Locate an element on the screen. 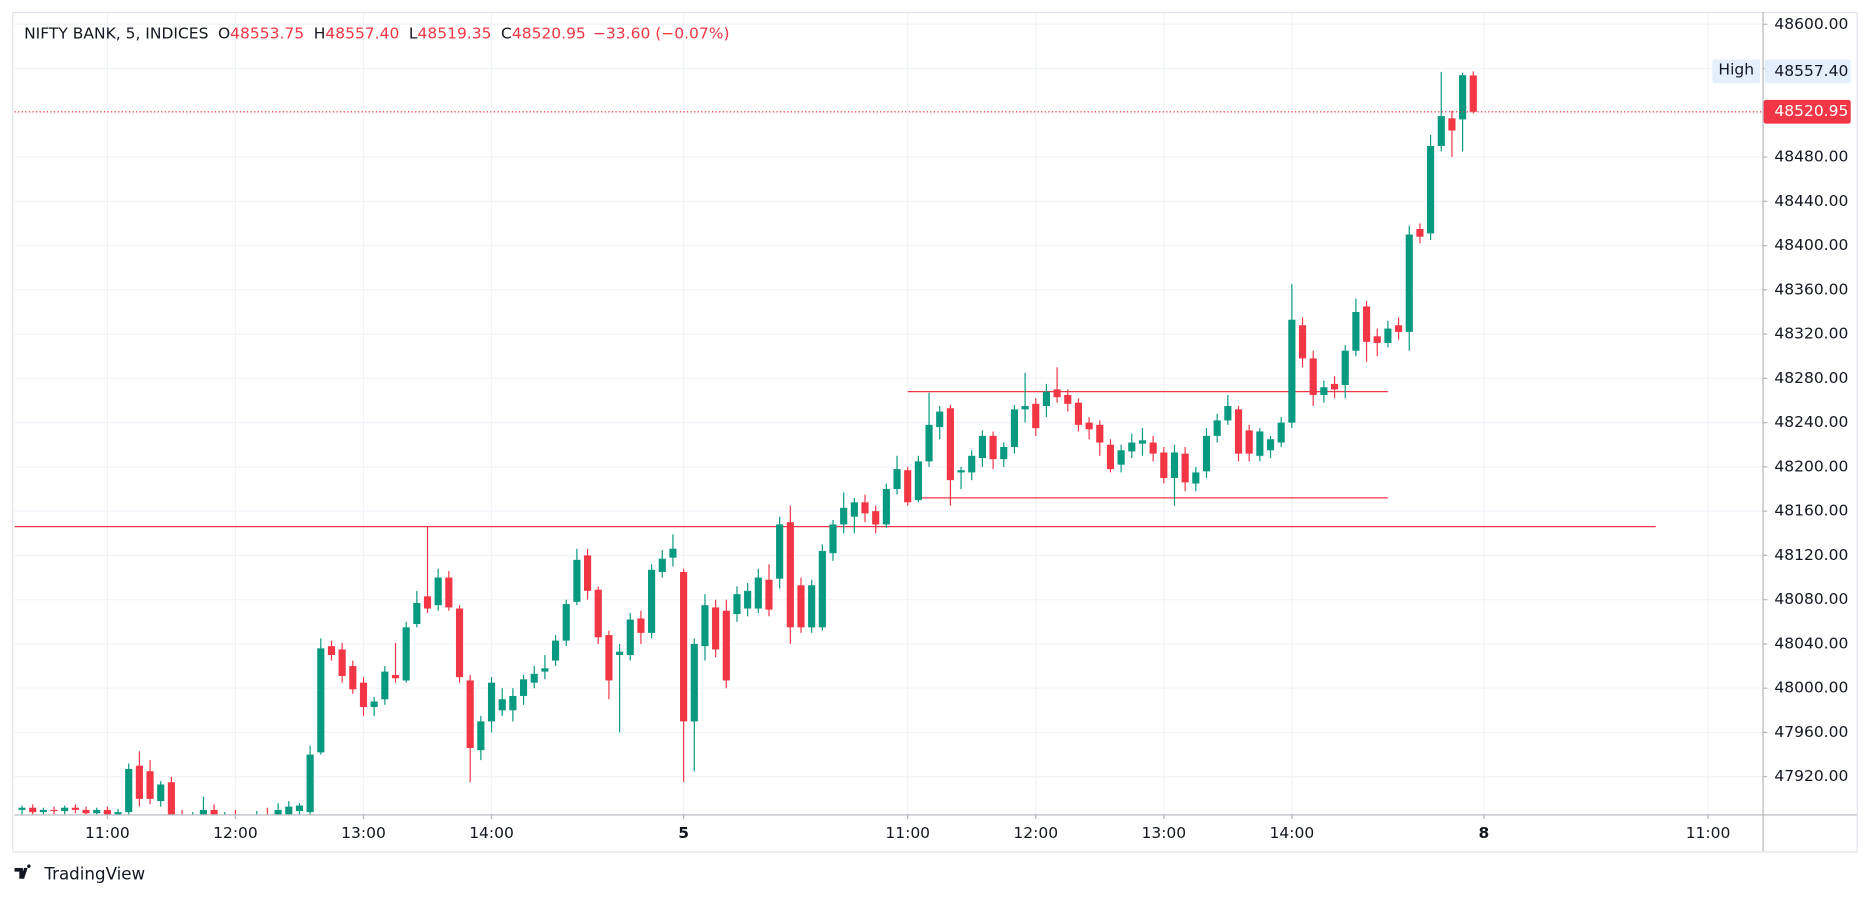 This screenshot has width=1870, height=899. brand-name: TradingView is located at coordinates (94, 874).